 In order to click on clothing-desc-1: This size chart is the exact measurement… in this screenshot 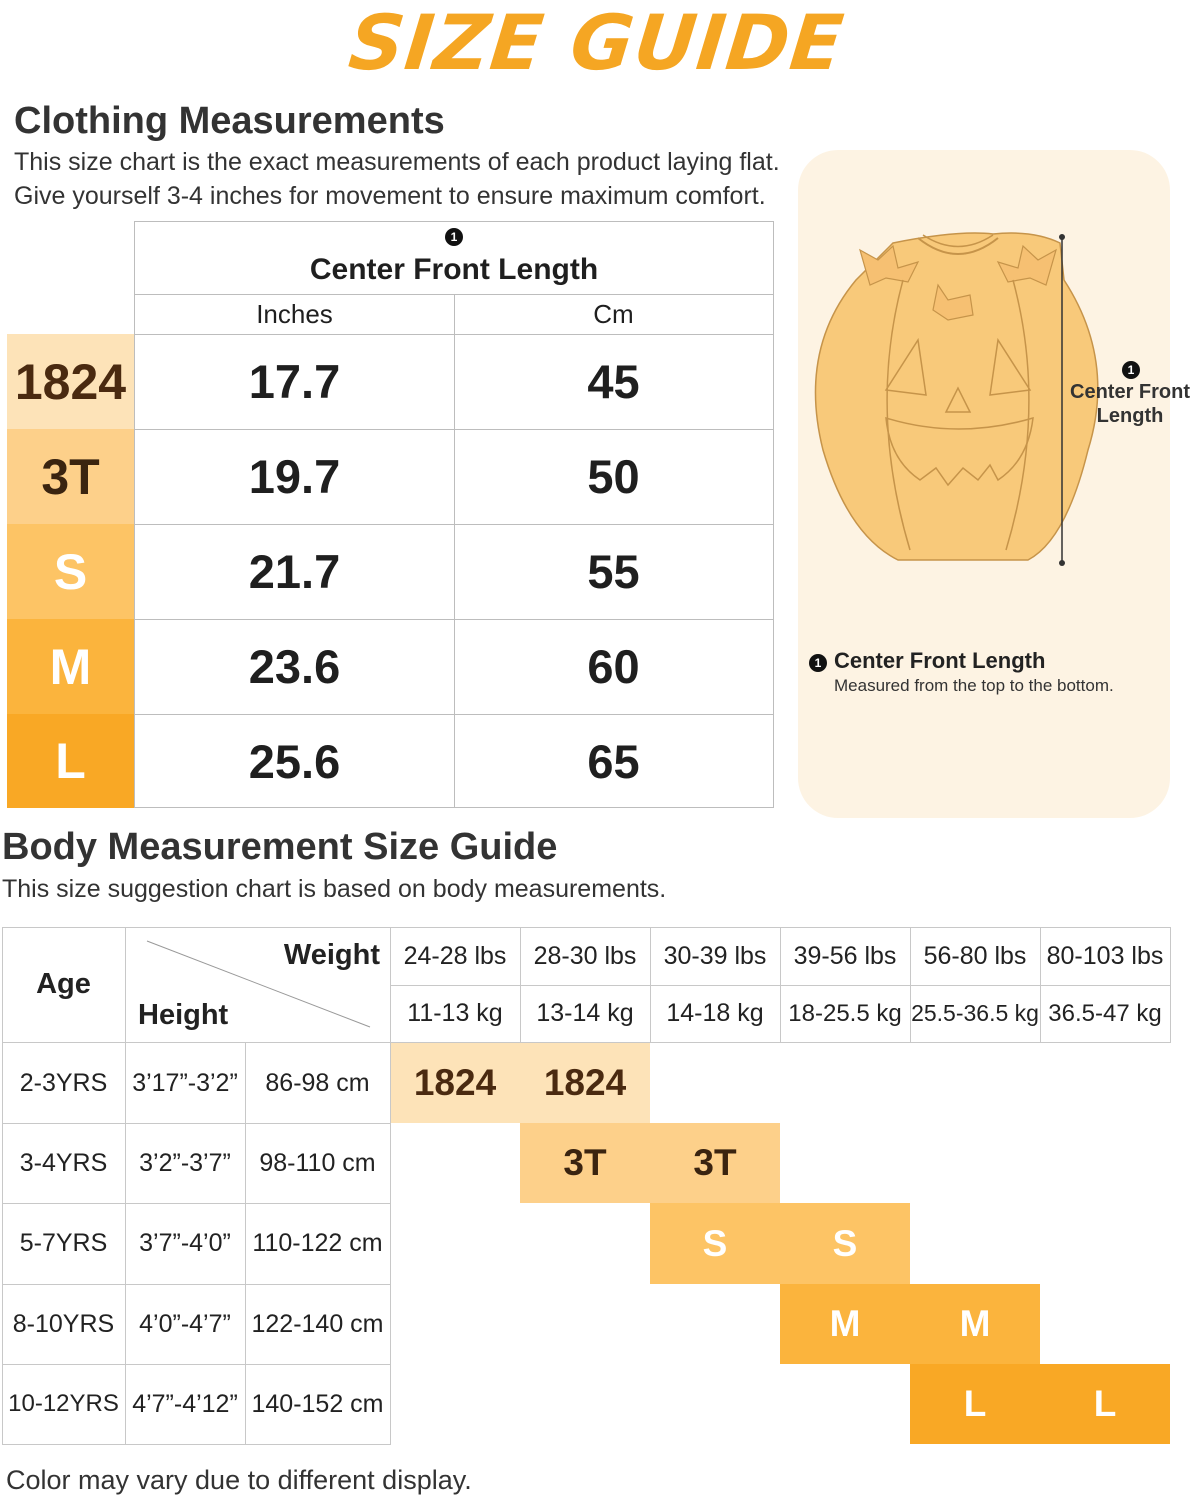, I will do `click(397, 162)`.